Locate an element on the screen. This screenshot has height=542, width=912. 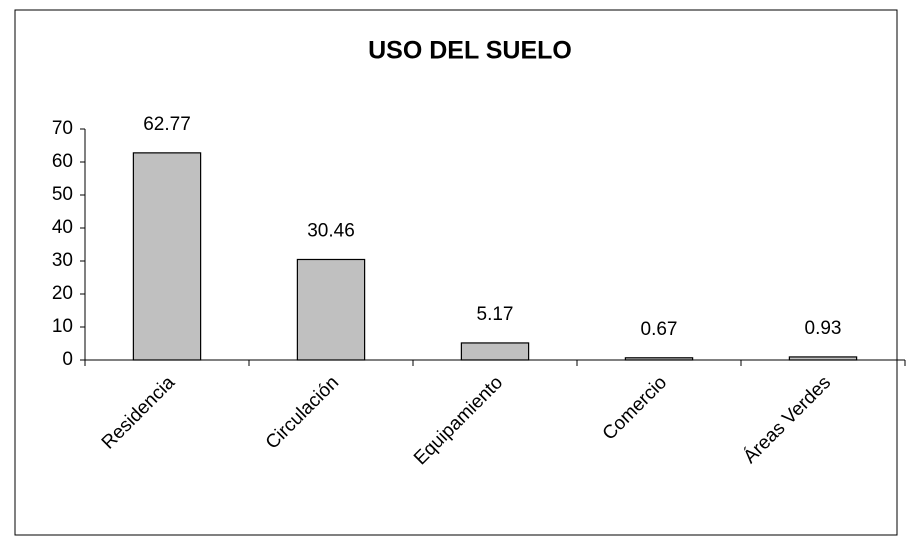
data-label: 0.67 is located at coordinates (659, 329).